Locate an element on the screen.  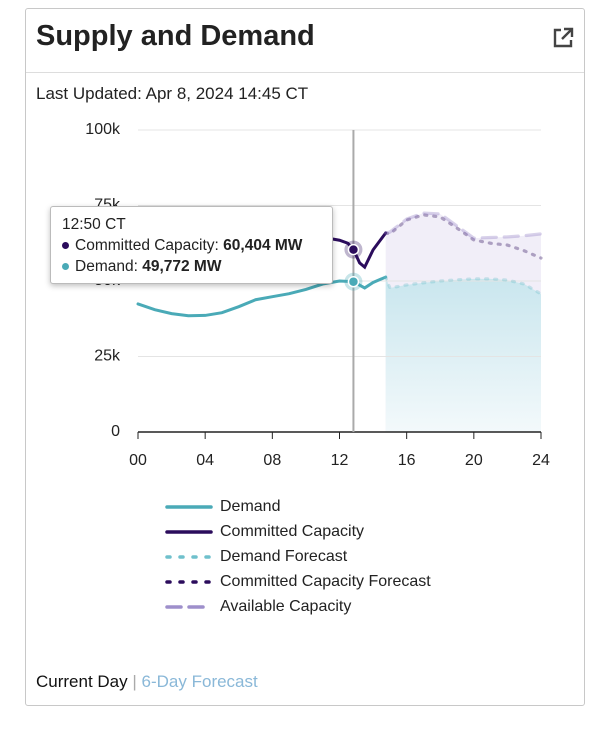
x-tick-label: 16 is located at coordinates (407, 460).